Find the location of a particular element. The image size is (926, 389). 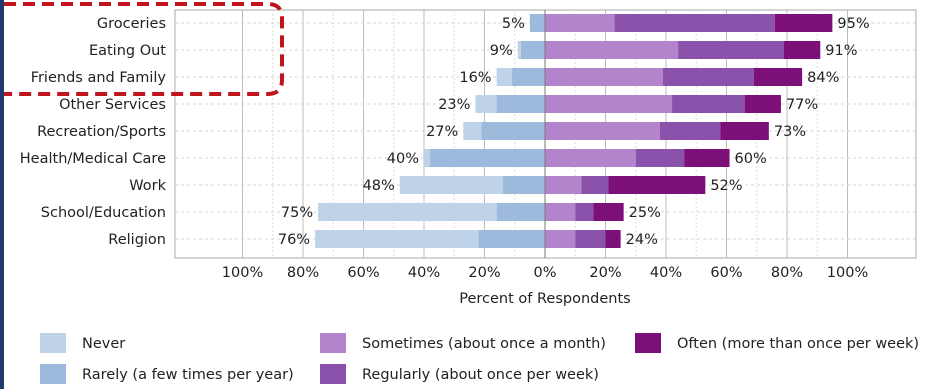

x-axis-ticks: 100% 80% 60% 40% 20% 0% 20% 40% 60% 80% 100% is located at coordinates (545, 273).